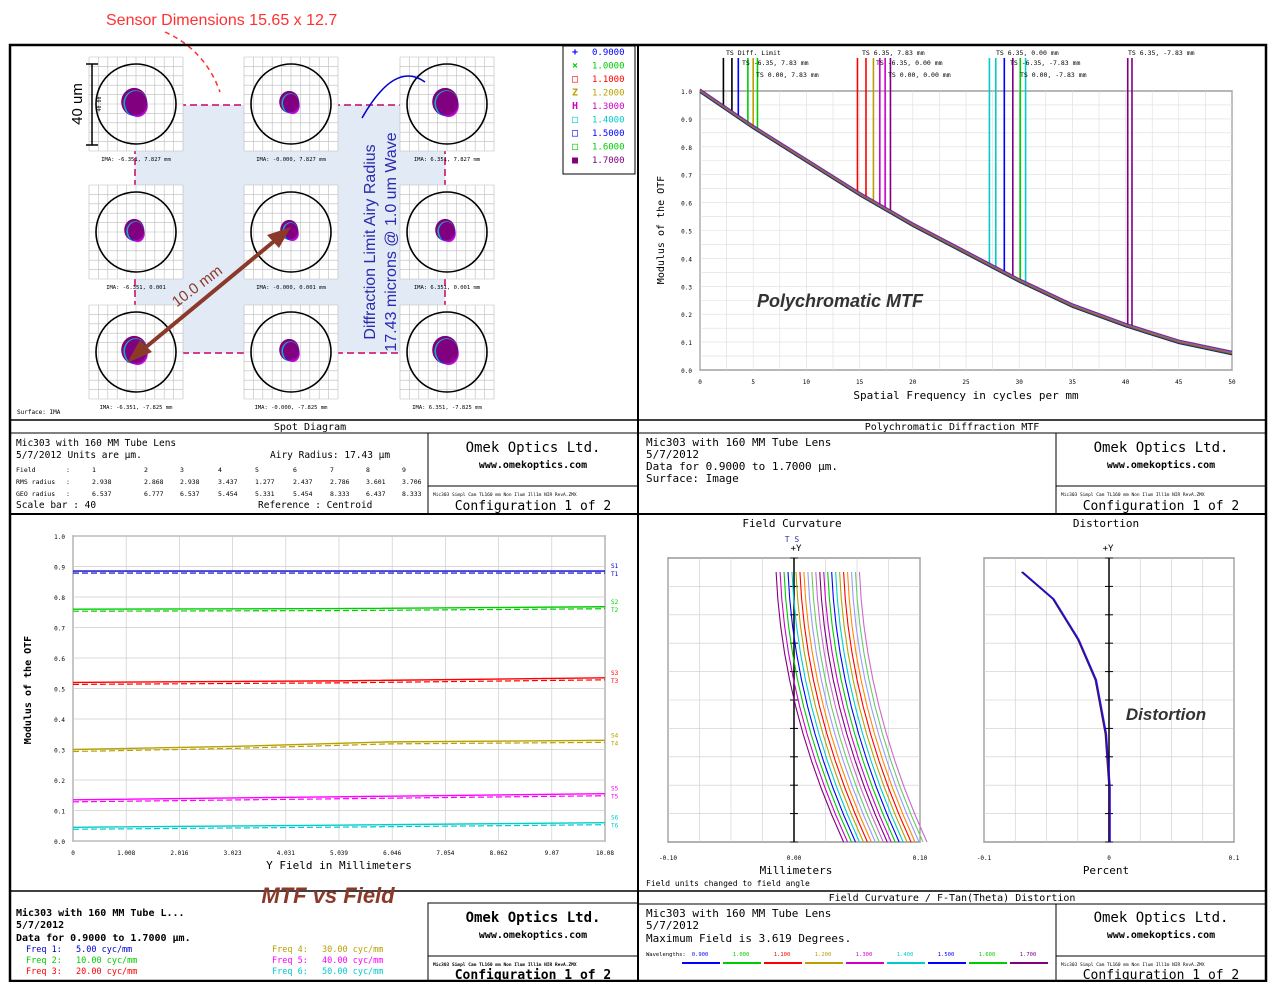 This screenshot has height=982, width=1270. Describe the element at coordinates (753, 382) in the screenshot. I see `mtf-xtick: 5` at that location.